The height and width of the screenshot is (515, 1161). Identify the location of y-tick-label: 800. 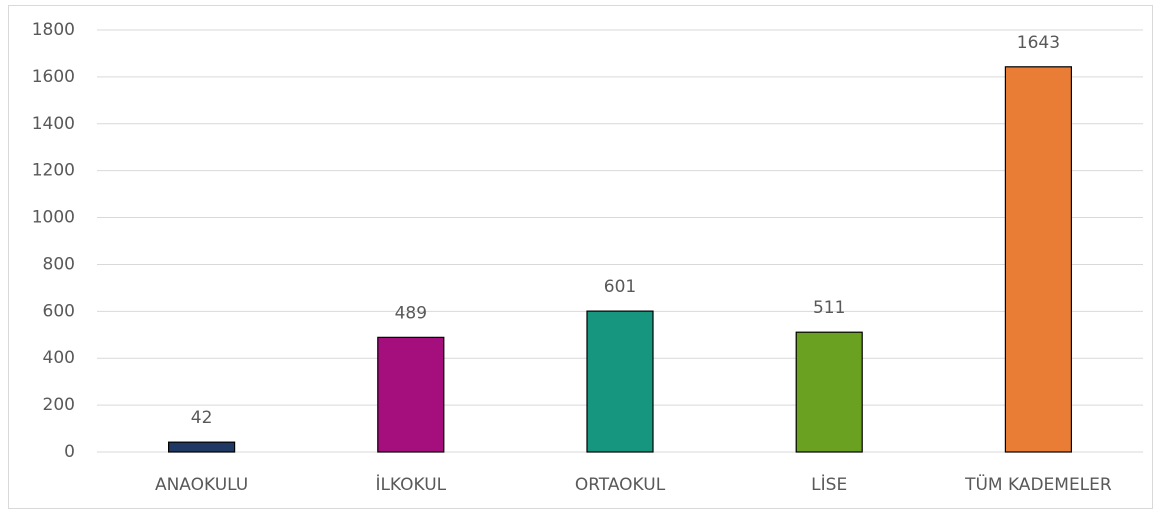
(59, 264).